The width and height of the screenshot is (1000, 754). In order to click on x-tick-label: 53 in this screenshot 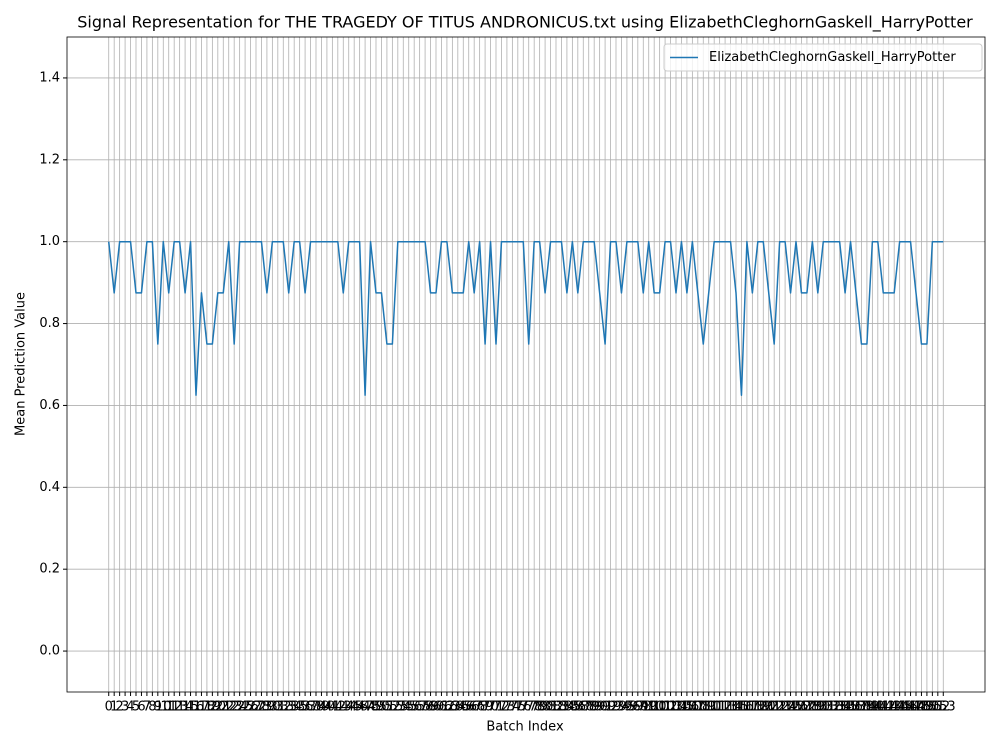, I will do `click(398, 707)`.